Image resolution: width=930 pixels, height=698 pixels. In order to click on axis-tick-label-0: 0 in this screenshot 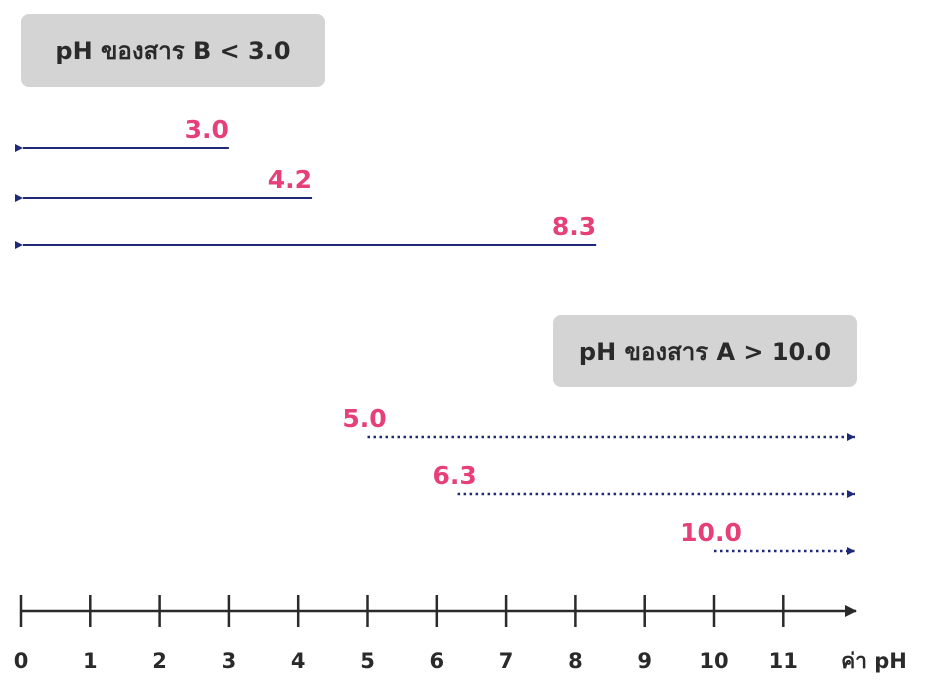, I will do `click(21, 661)`.